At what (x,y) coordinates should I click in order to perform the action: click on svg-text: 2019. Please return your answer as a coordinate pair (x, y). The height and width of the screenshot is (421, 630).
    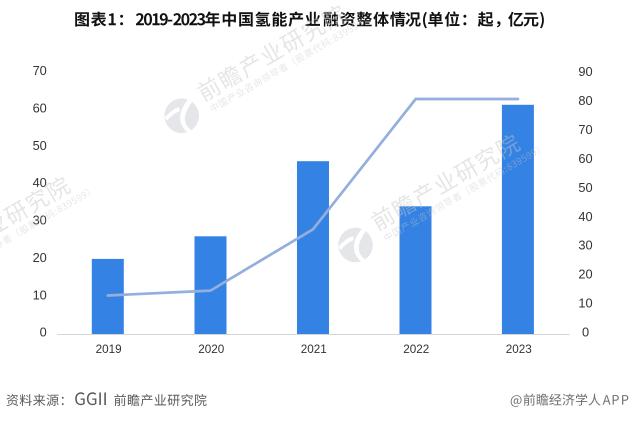
    Looking at the image, I should click on (109, 349).